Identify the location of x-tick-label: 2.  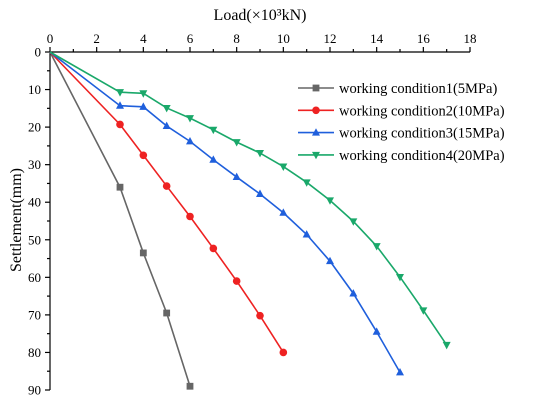
(96, 38).